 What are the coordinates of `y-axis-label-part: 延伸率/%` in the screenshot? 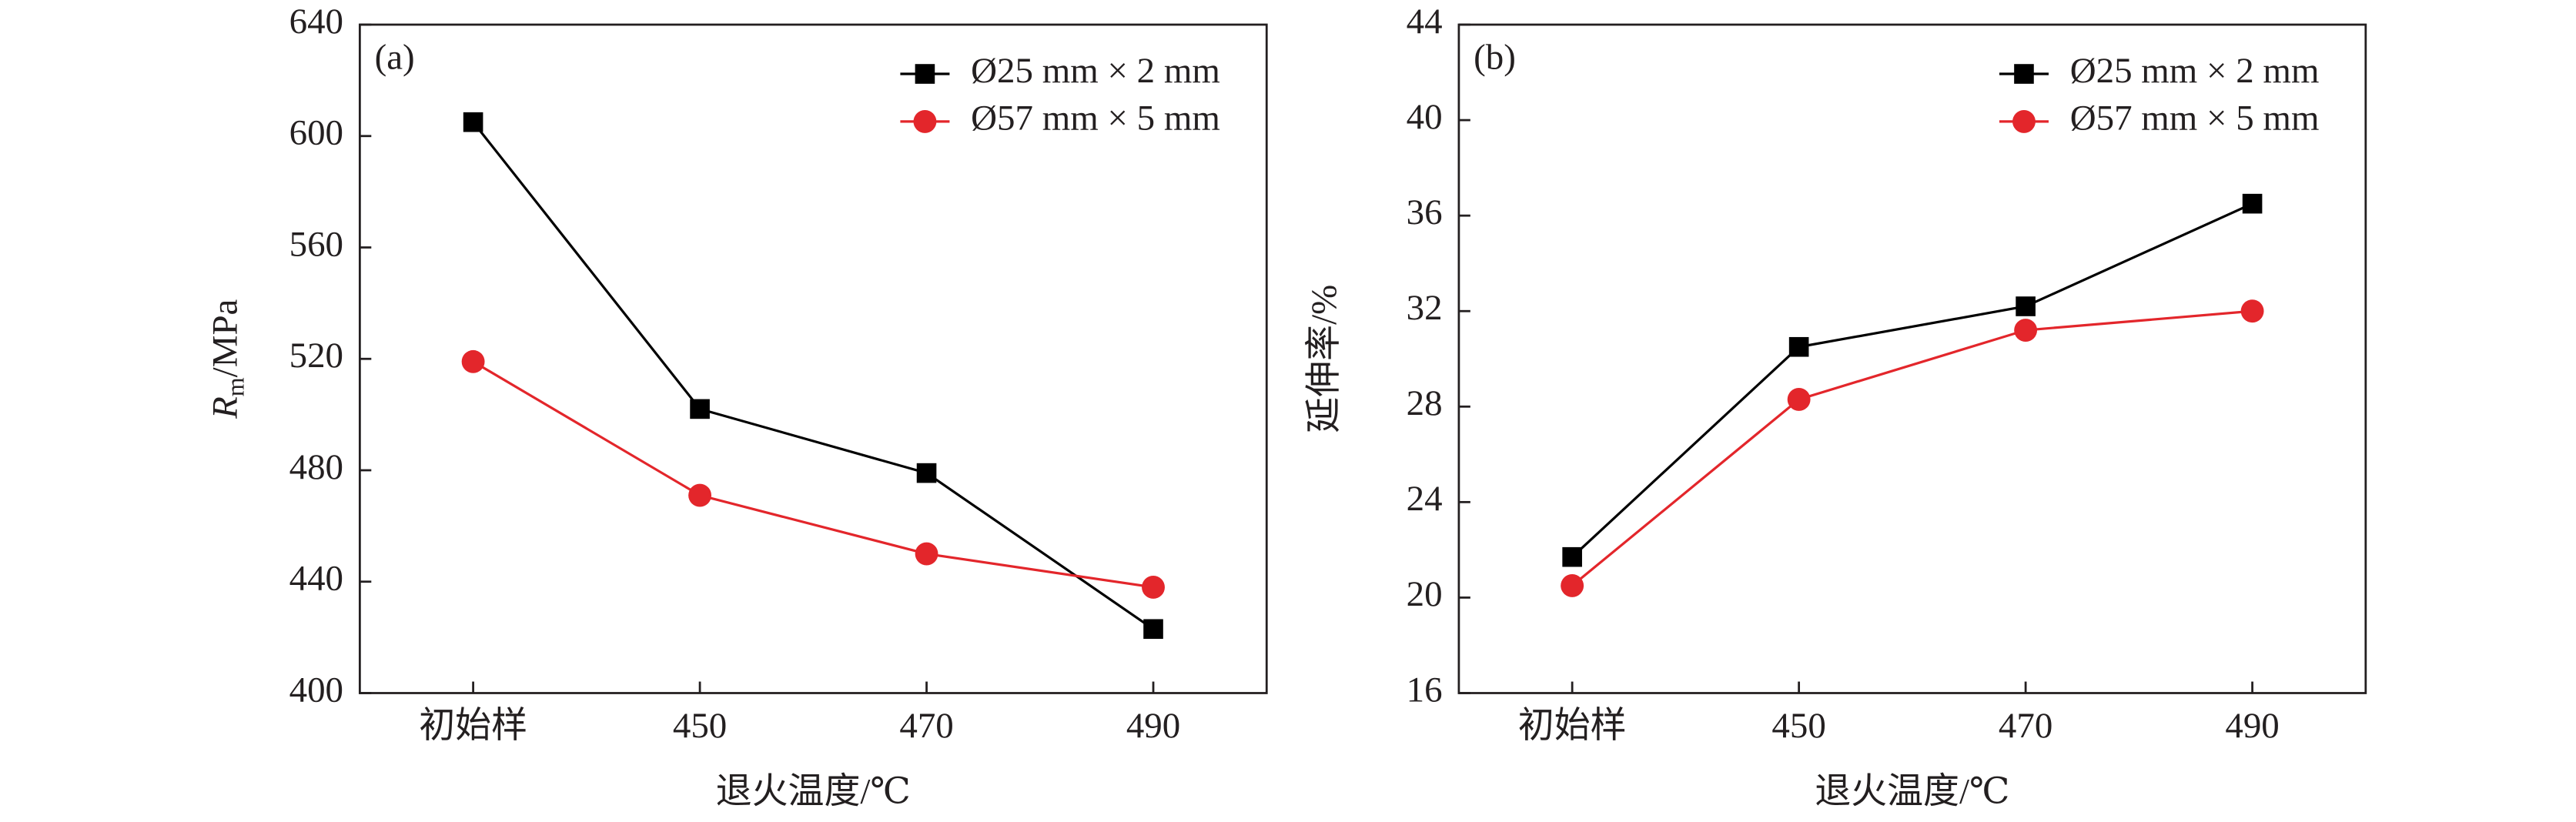 It's located at (1324, 359).